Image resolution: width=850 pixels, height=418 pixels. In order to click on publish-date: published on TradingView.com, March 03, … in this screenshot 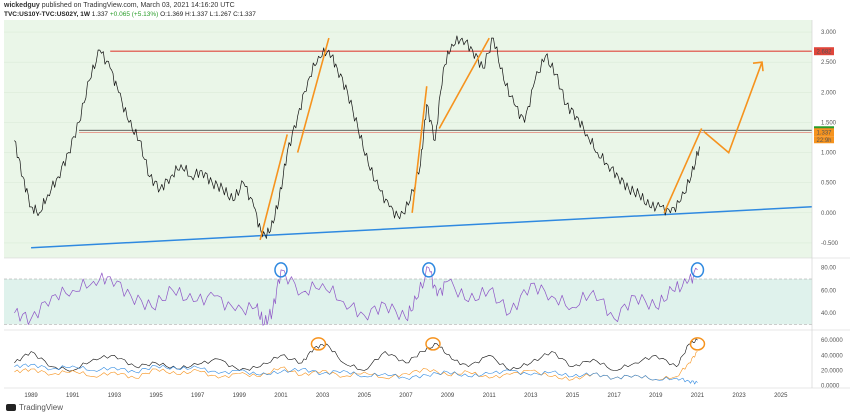, I will do `click(138, 5)`.